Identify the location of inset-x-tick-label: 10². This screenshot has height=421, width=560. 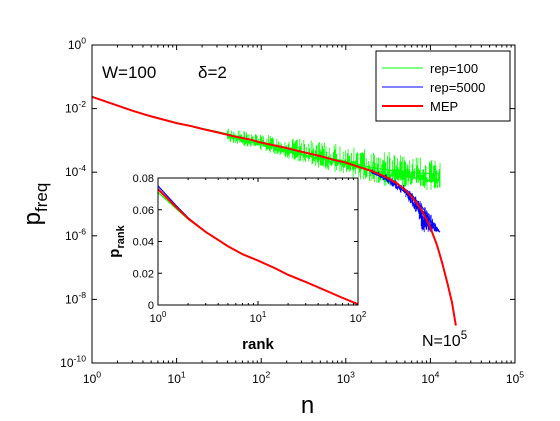
(358, 317).